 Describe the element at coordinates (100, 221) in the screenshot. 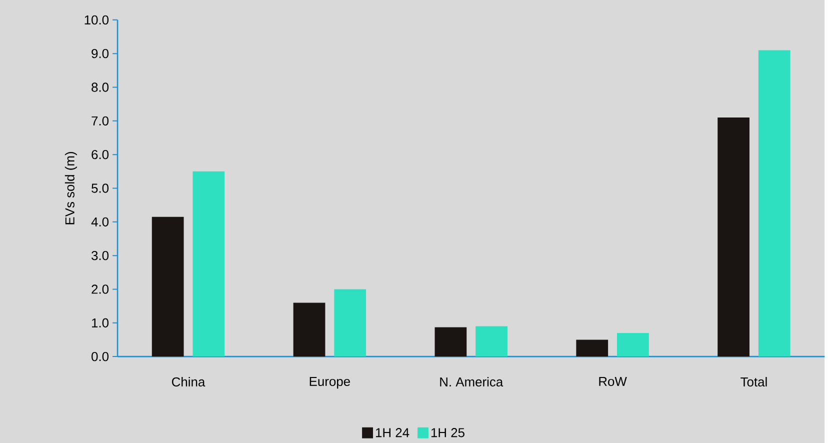

I see `y-tick-label: 4.0` at that location.